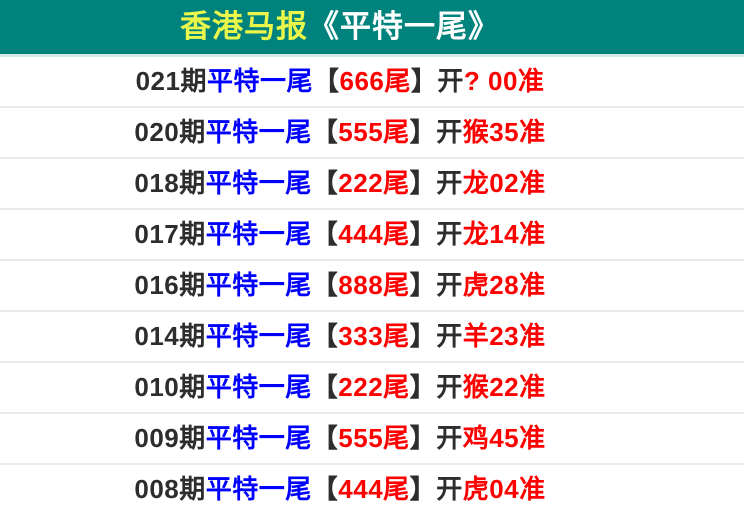  I want to click on page-title-bar: 香港马报《平特一尾》, so click(372, 28).